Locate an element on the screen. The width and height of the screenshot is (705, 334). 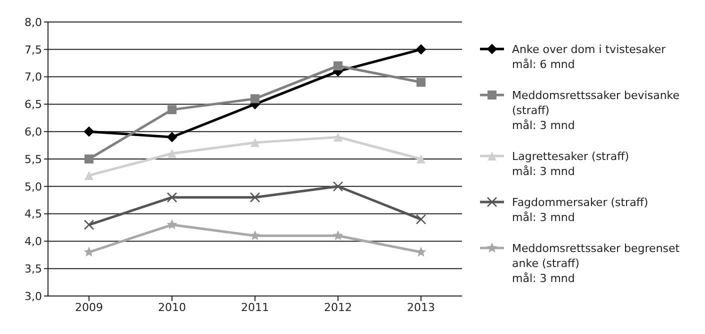
x-tick-label: 2011 is located at coordinates (255, 307).